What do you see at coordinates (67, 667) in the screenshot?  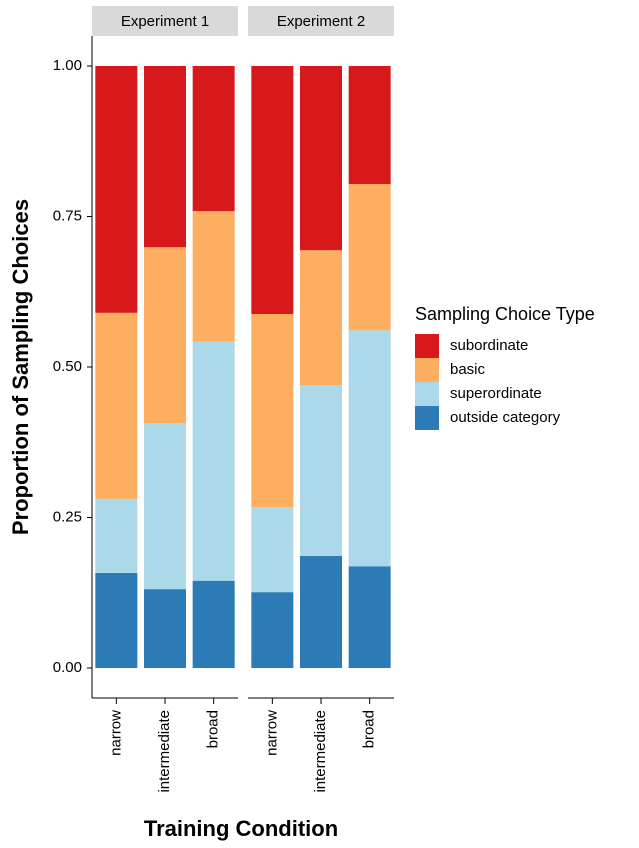 I see `y-tick-label: 0.00` at bounding box center [67, 667].